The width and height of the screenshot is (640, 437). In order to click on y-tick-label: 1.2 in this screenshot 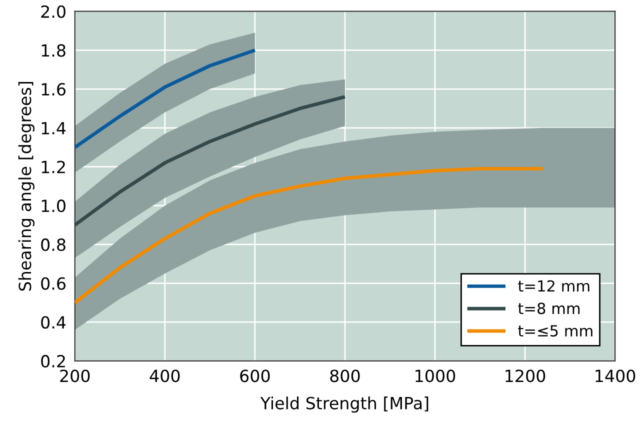, I will do `click(53, 167)`.